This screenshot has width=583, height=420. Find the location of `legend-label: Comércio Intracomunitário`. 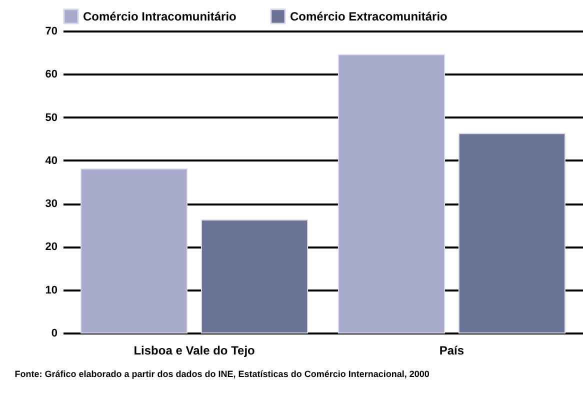

legend-label: Comércio Intracomunitário is located at coordinates (159, 16).